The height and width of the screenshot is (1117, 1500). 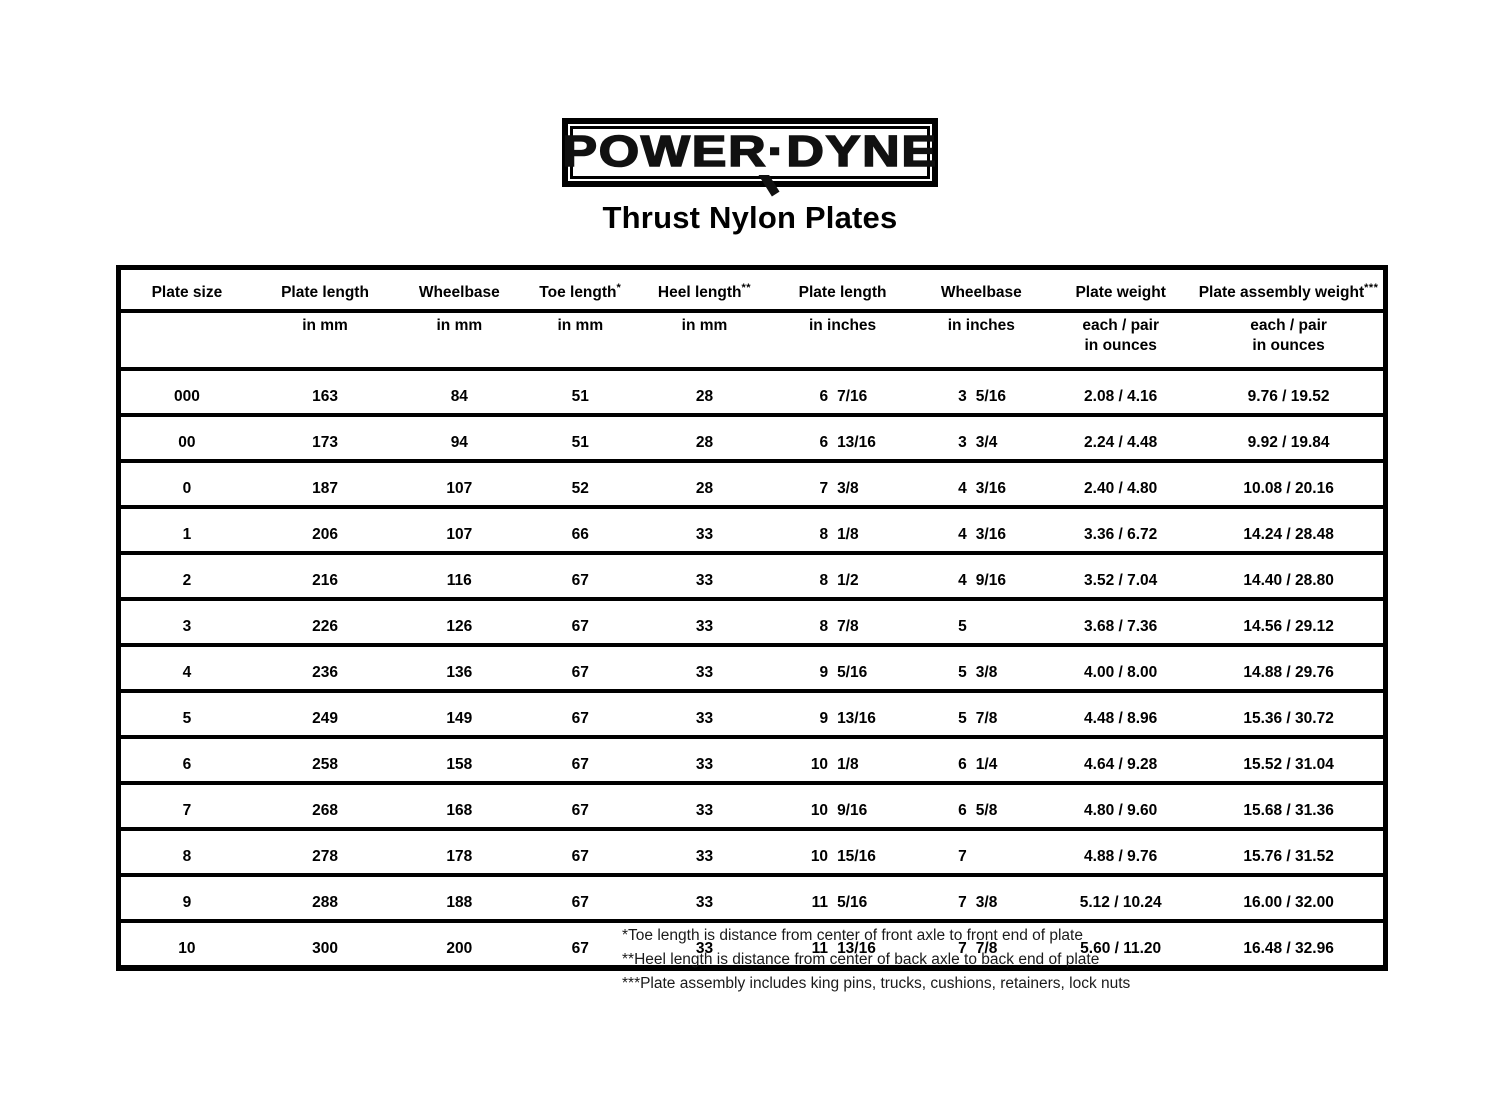 I want to click on cell-plate-length-in: 7 3/8, so click(x=842, y=485).